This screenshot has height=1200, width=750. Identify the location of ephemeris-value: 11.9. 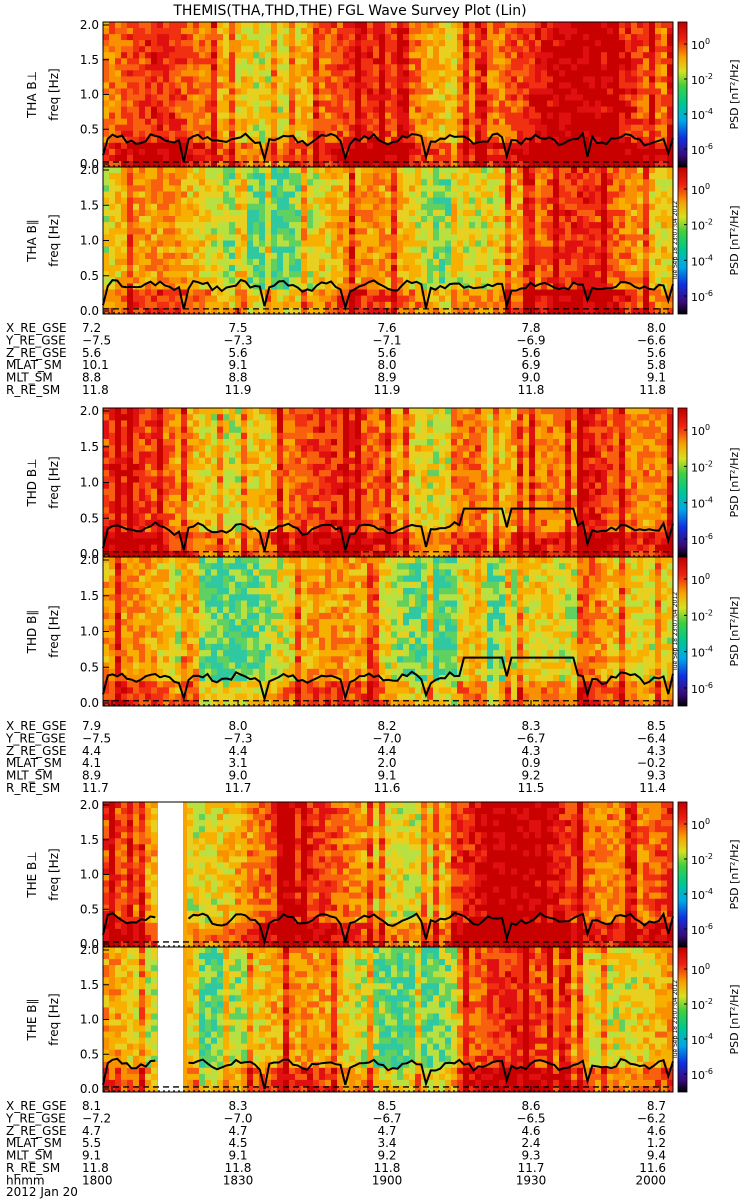
(387, 390).